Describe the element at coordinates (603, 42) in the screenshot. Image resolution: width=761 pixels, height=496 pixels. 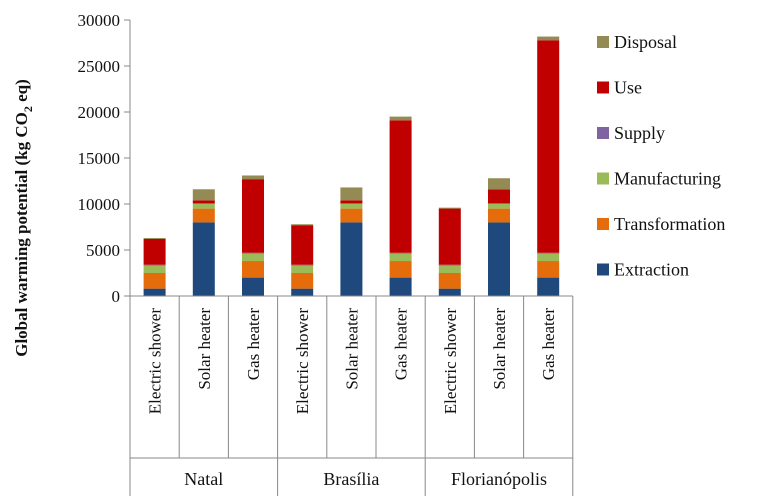
I see `legend-swatch-disposal` at that location.